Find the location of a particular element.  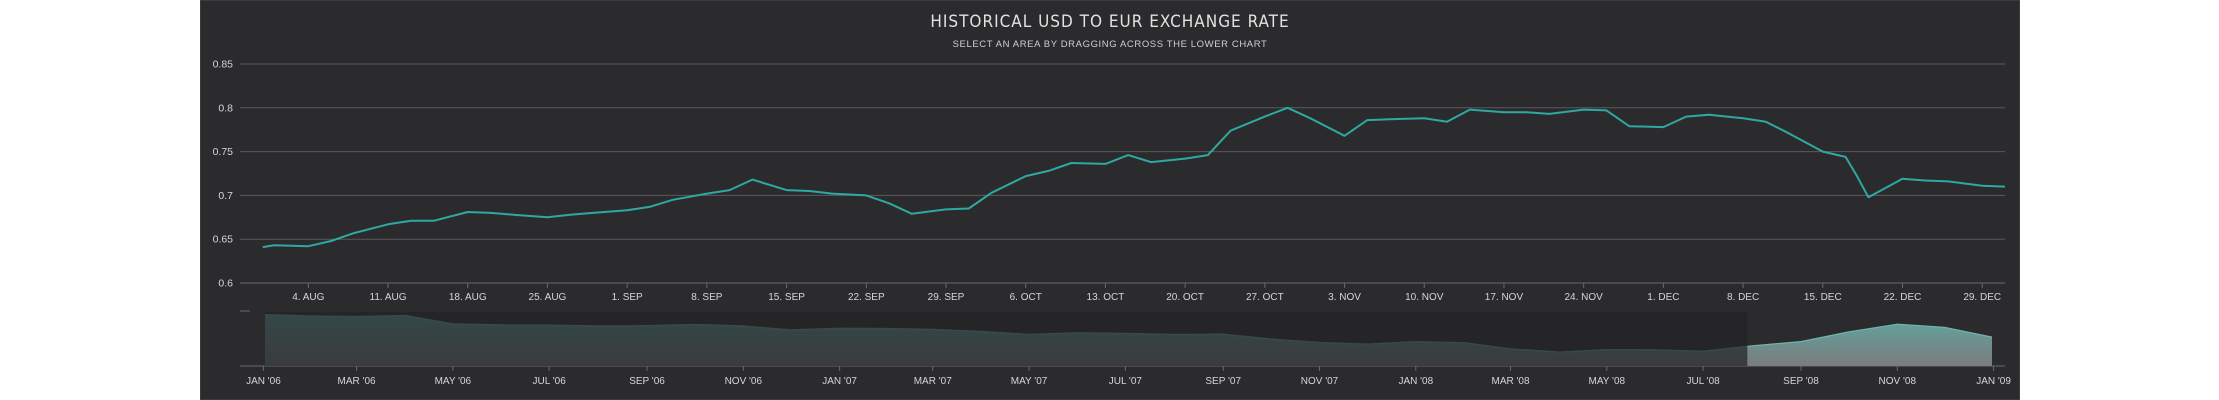

navigator-tick-label: JAN '07 is located at coordinates (839, 381).